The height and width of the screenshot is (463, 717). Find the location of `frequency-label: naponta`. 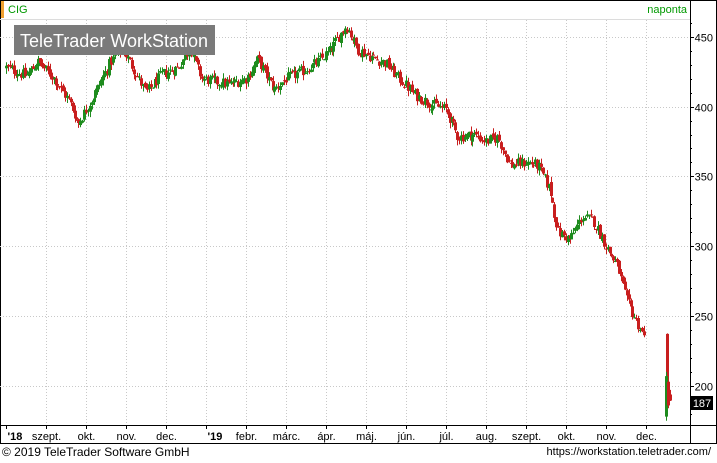

frequency-label: naponta is located at coordinates (667, 10).